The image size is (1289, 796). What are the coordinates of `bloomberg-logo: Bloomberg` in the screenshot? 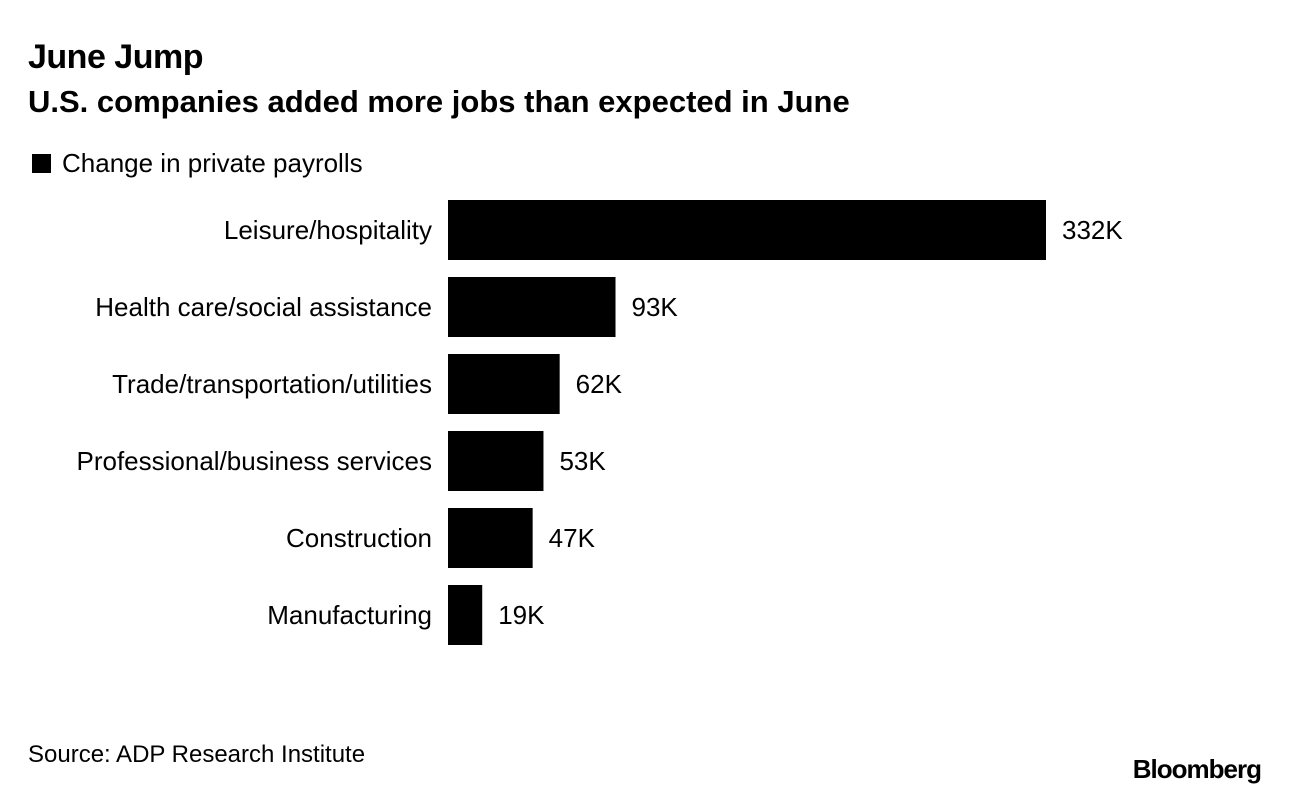 It's located at (1197, 769).